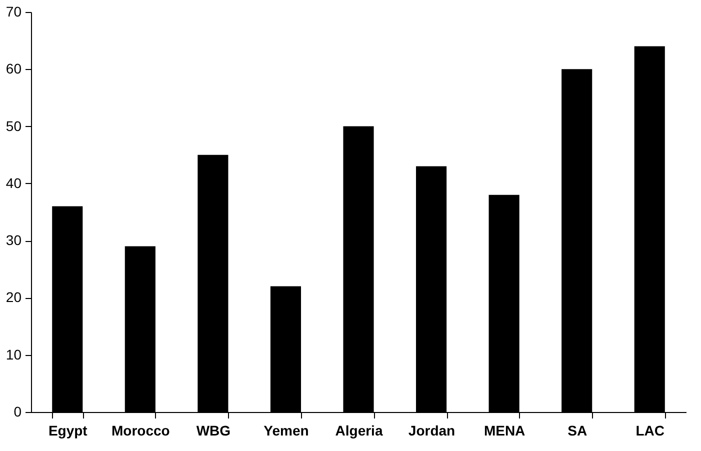  What do you see at coordinates (359, 430) in the screenshot?
I see `x-tick-label: Algeria` at bounding box center [359, 430].